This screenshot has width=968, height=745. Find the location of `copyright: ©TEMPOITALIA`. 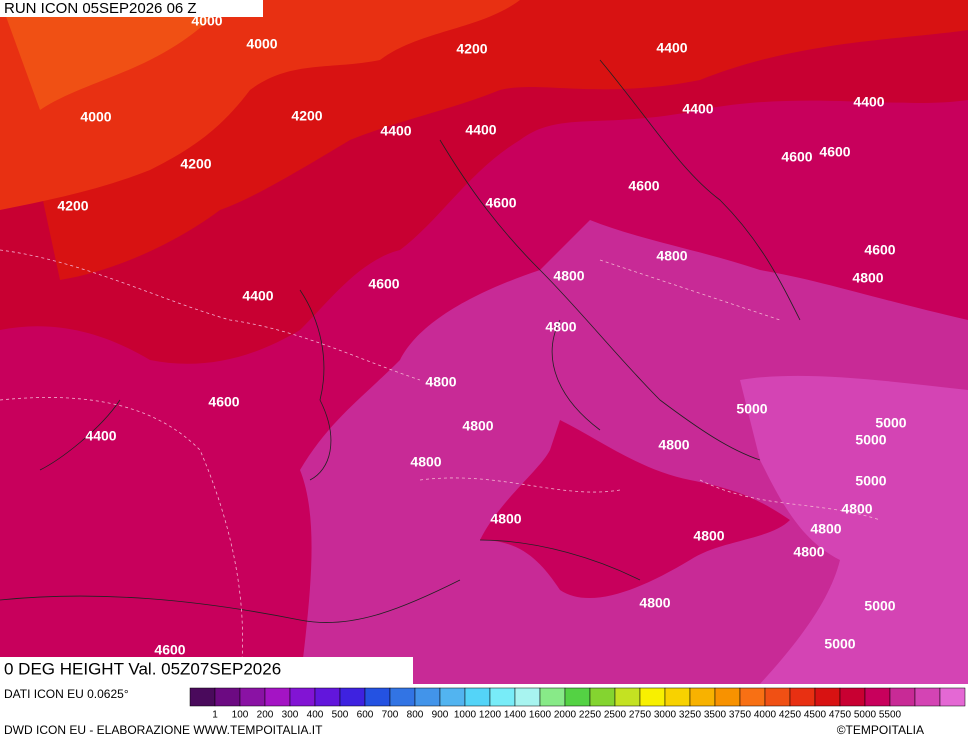

copyright: ©TEMPOITALIA is located at coordinates (880, 730).